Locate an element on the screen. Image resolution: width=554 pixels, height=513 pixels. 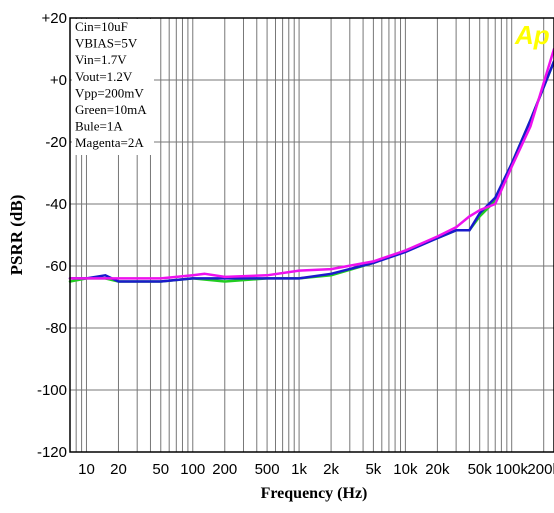
x-axis-label: Frequency (Hz) is located at coordinates (314, 493).